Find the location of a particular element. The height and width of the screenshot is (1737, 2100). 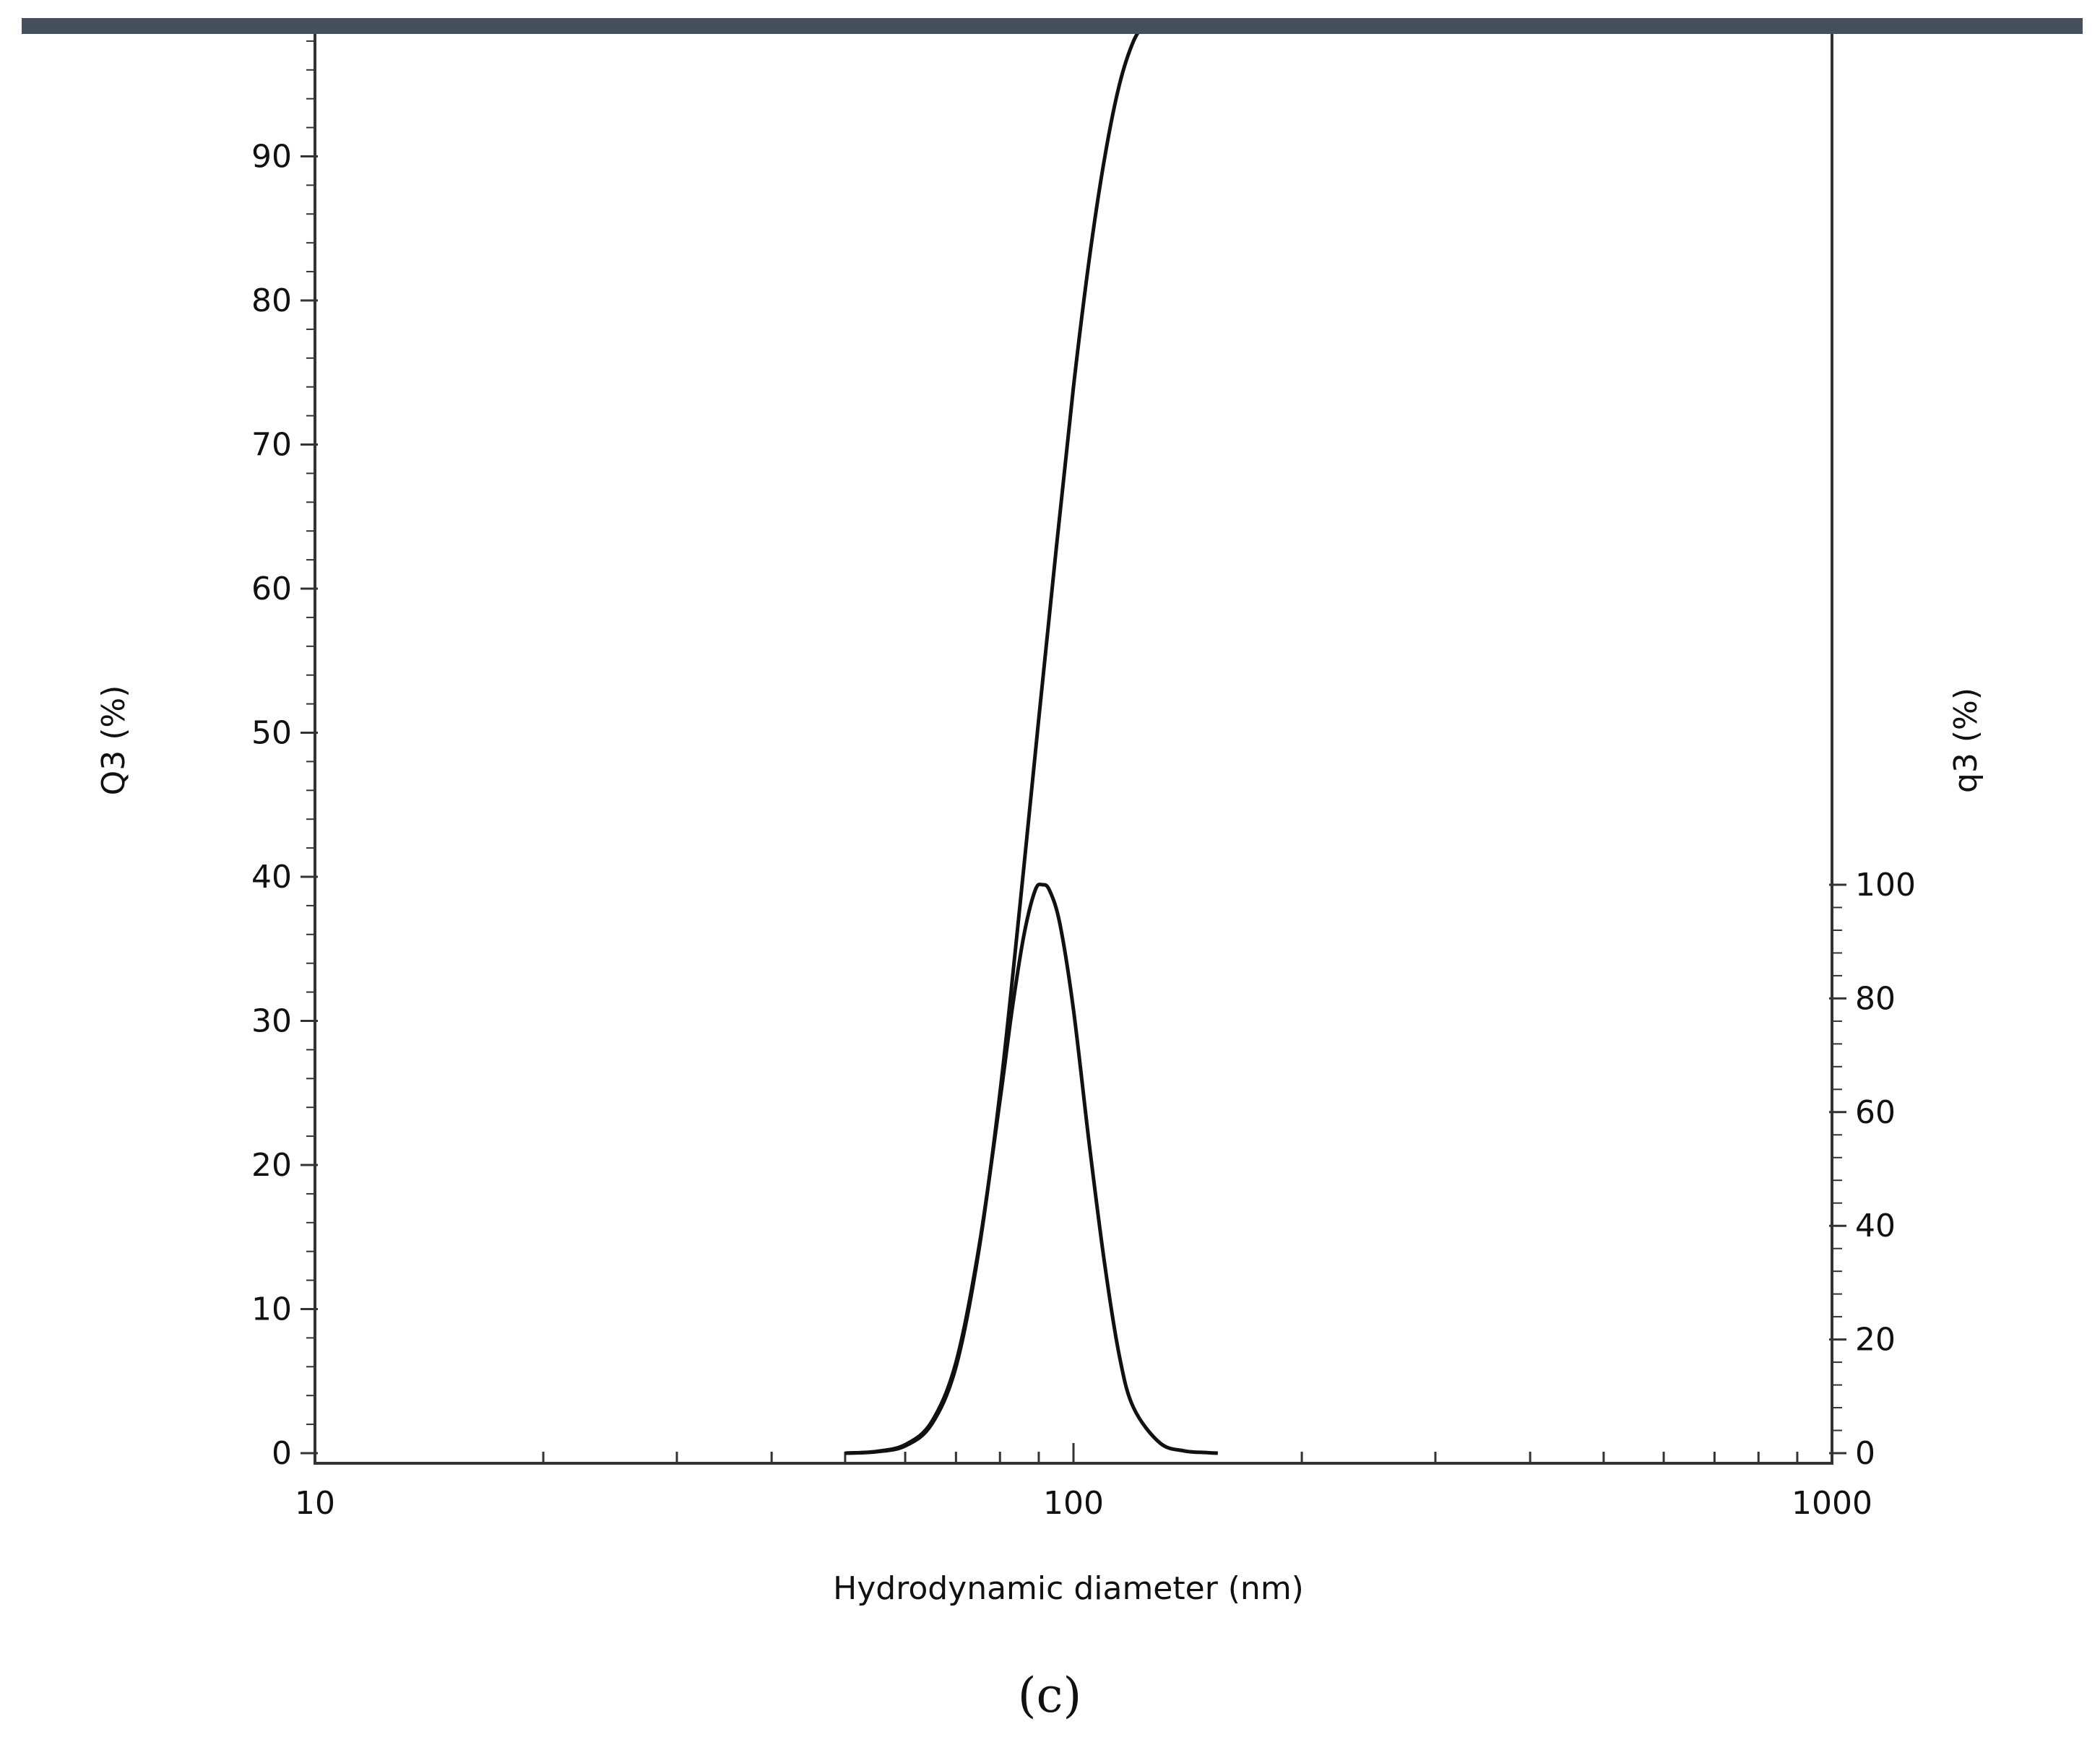

y-left-tick-label: 50 is located at coordinates (271, 733).